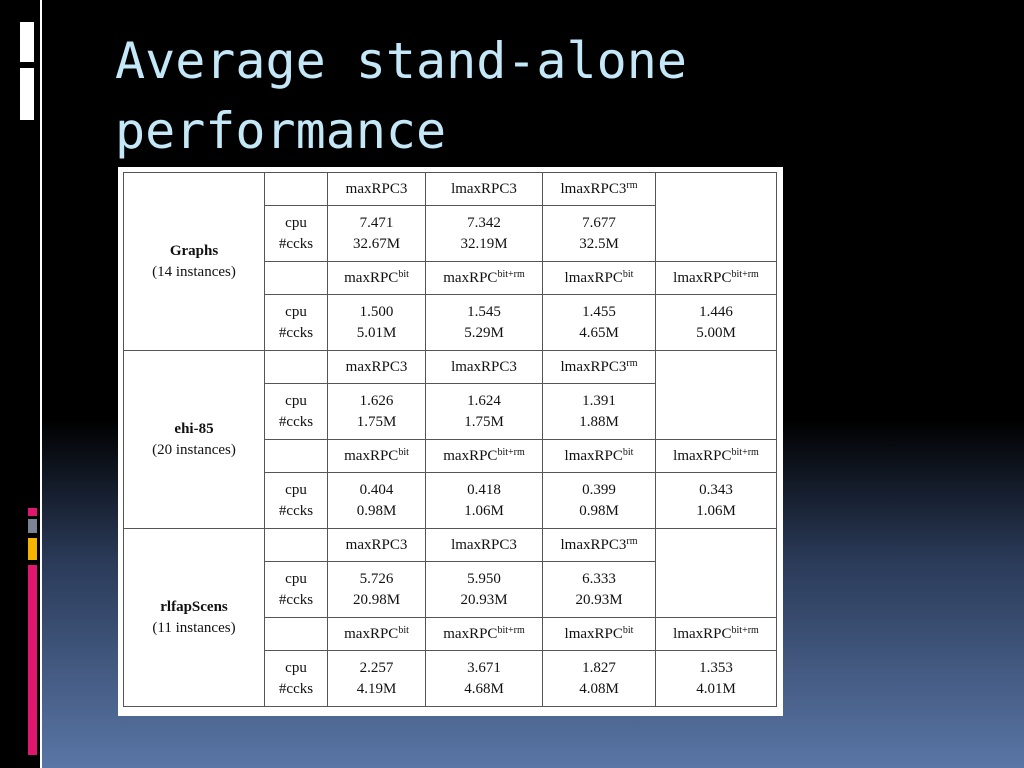 The width and height of the screenshot is (1024, 768). Describe the element at coordinates (41, 384) in the screenshot. I see `left-line` at that location.